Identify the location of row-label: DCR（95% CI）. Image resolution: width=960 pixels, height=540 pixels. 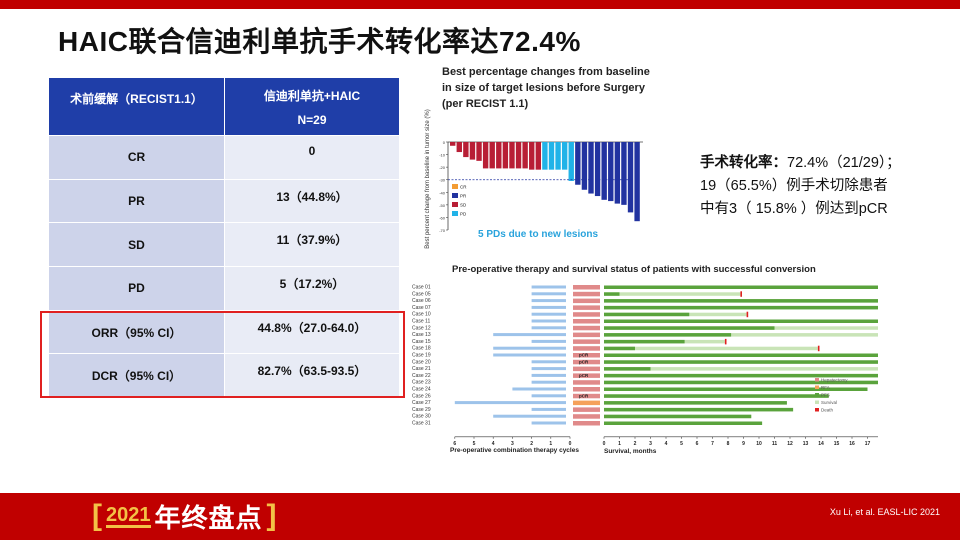
(136, 376).